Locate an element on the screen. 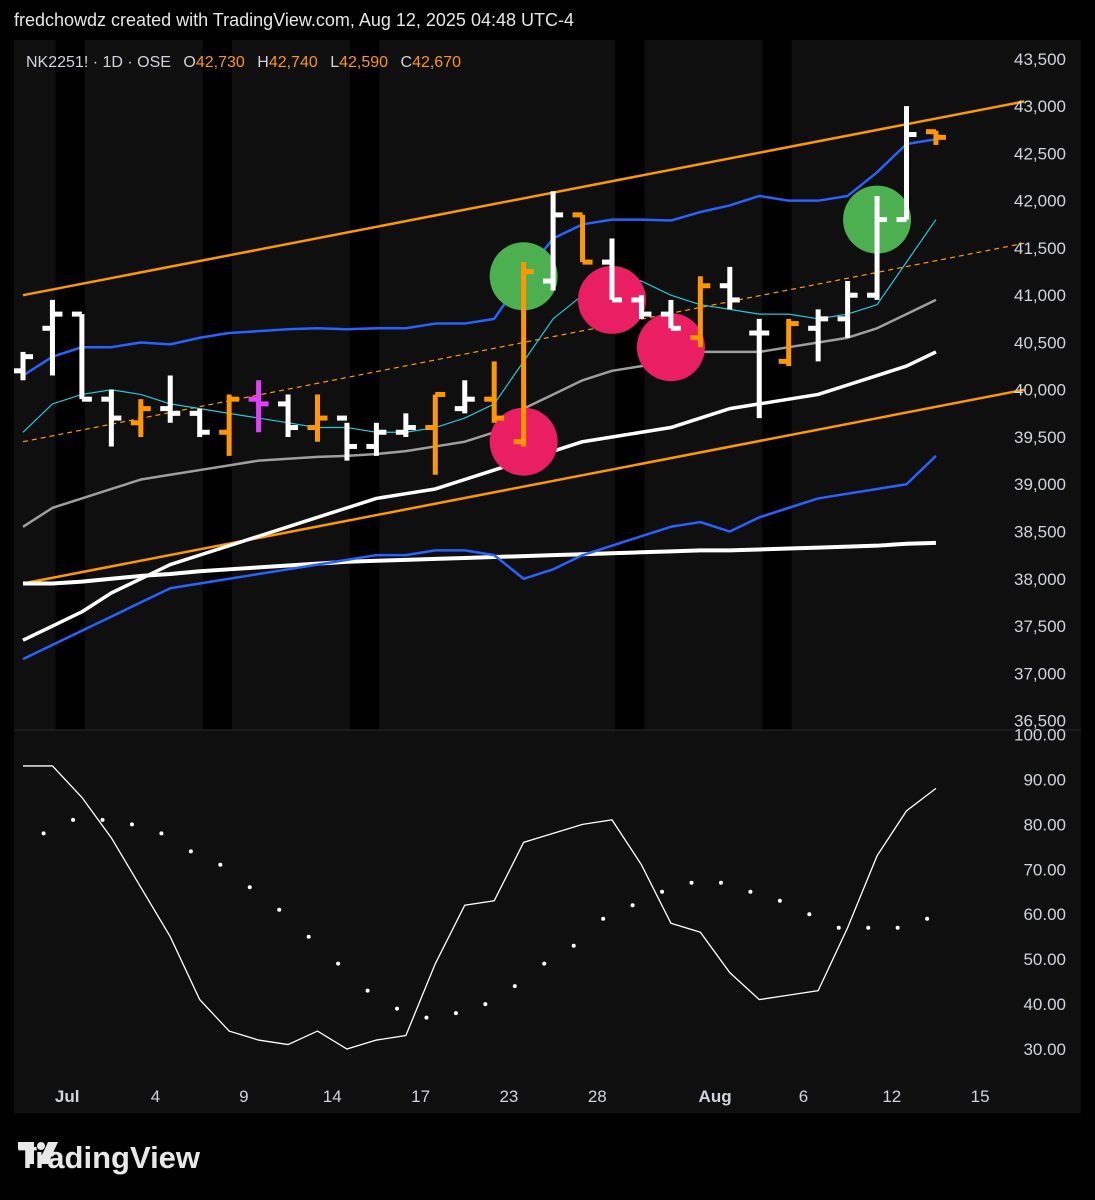  time-tick-label: Jul is located at coordinates (67, 1096).